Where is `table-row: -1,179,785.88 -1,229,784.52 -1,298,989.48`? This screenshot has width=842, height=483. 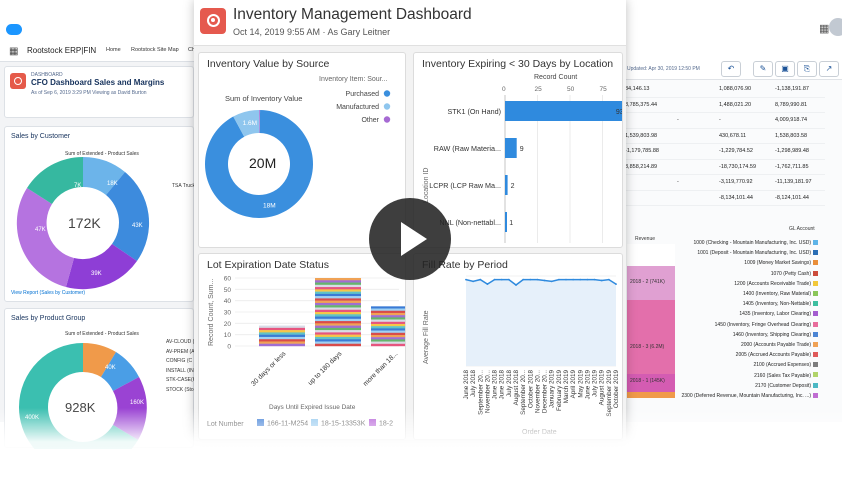 table-row: -1,179,785.88 -1,229,784.52 -1,298,989.48 is located at coordinates (725, 152).